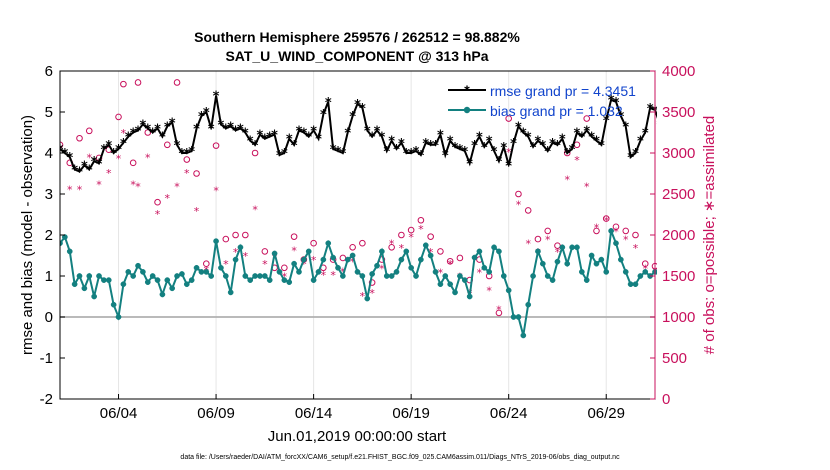  Describe the element at coordinates (49, 153) in the screenshot. I see `left-tick-label: 4` at that location.